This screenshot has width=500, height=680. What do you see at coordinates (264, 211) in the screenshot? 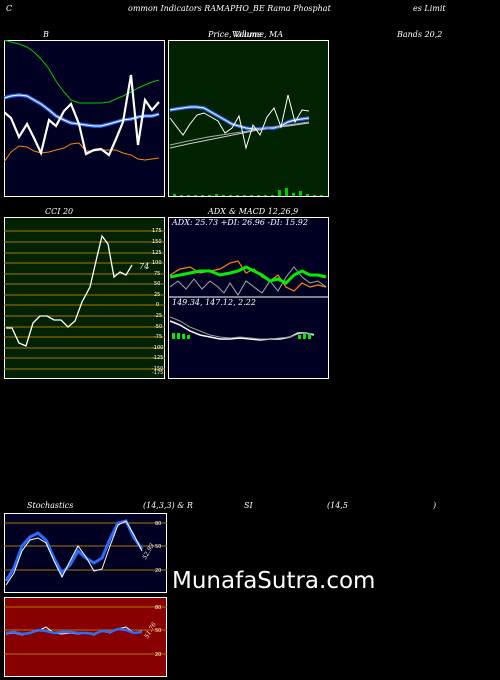
I see `adx-label-b: & MACD 12,26,9` at bounding box center [264, 211].